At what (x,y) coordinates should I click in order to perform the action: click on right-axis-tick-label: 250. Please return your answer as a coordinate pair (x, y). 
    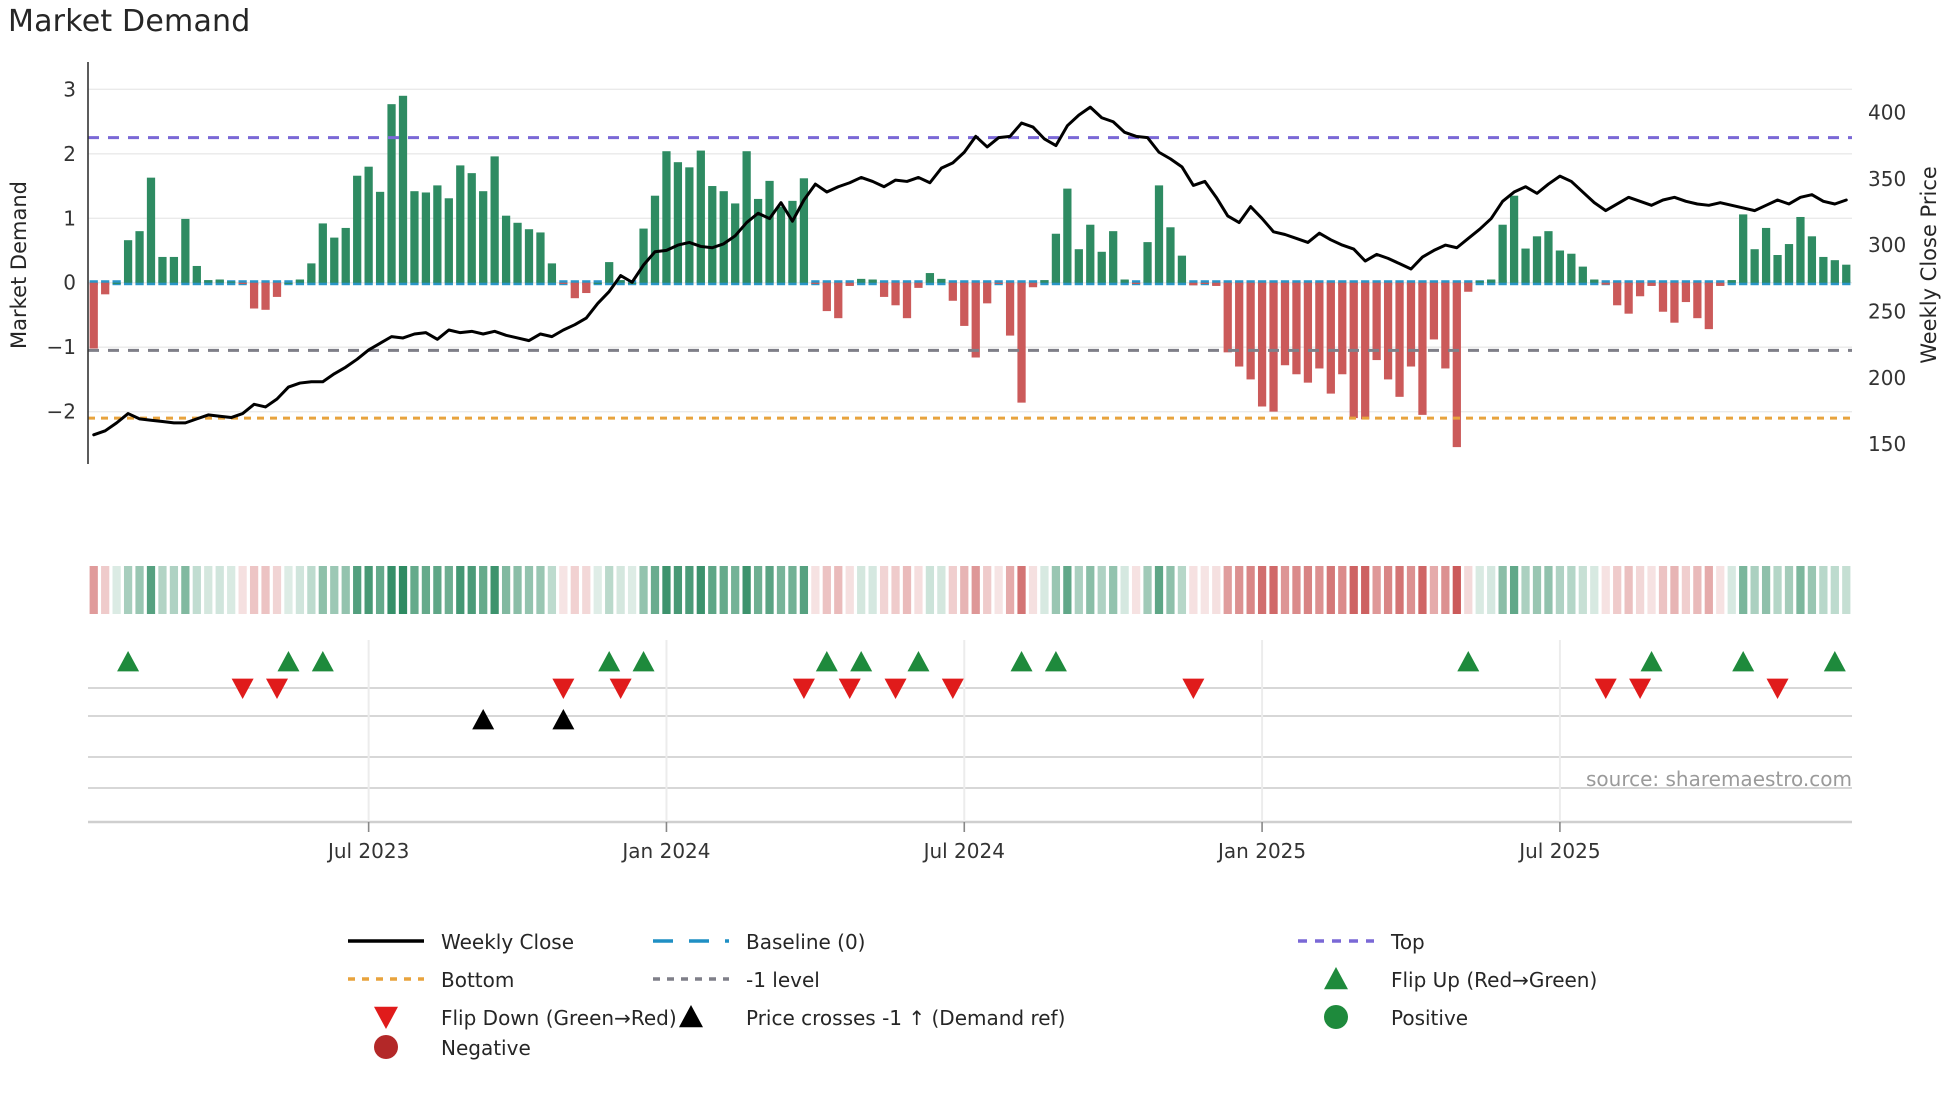
    Looking at the image, I should click on (1887, 311).